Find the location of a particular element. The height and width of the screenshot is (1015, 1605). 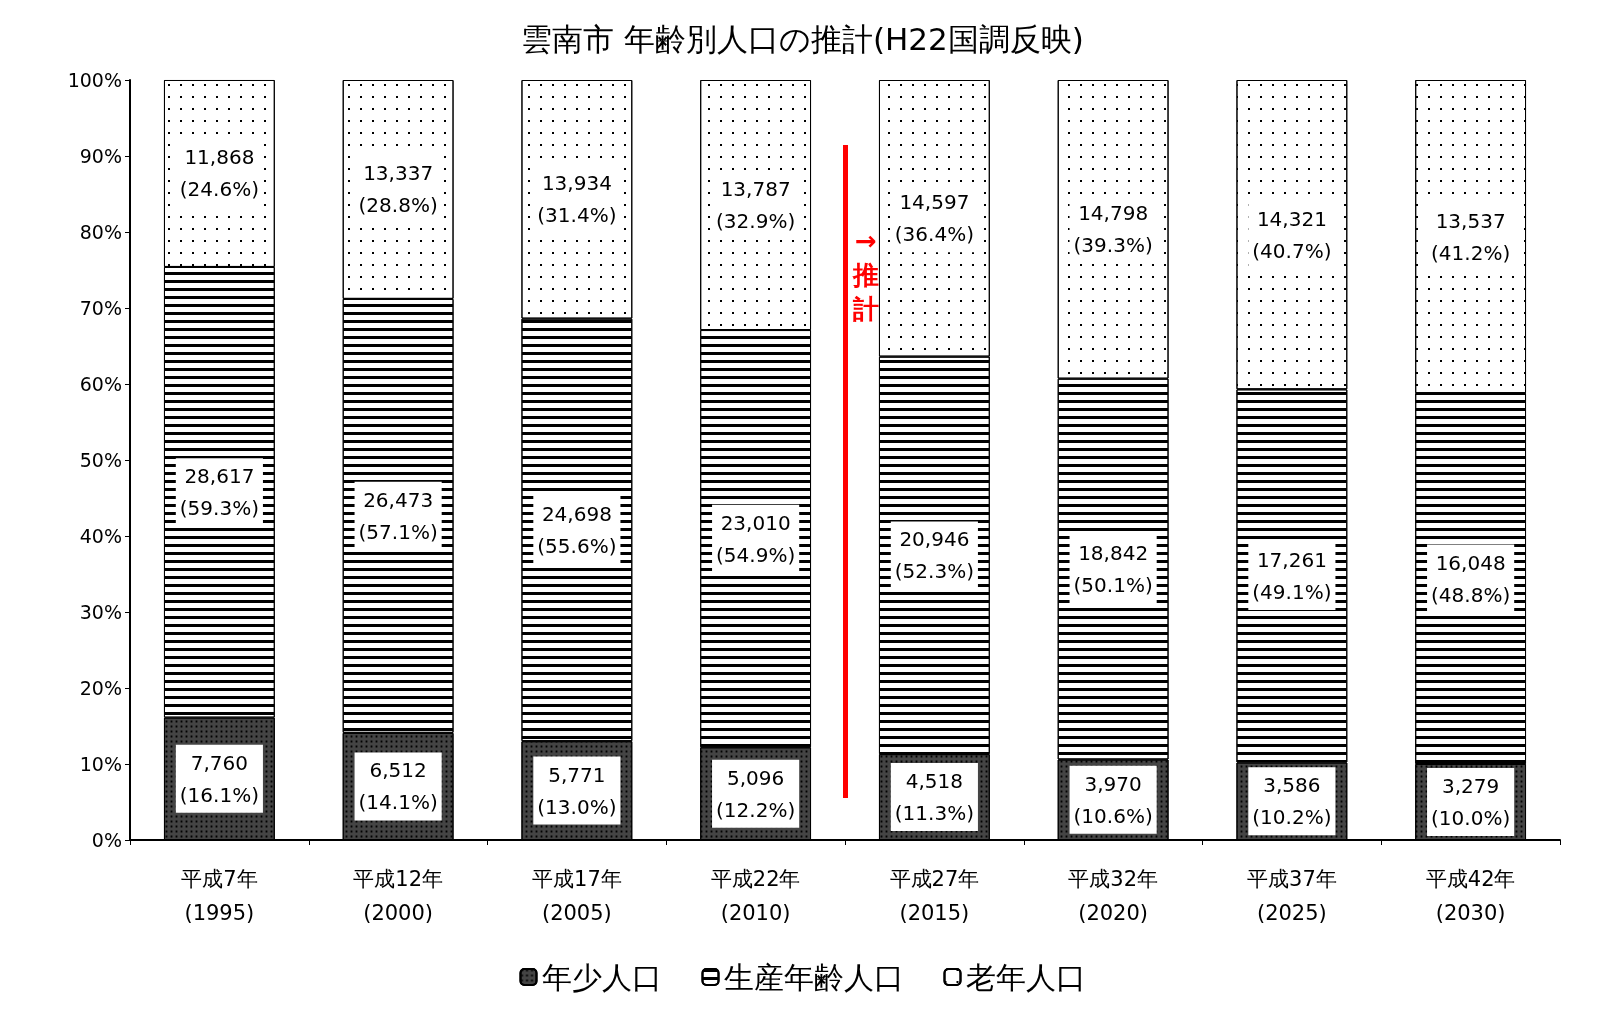

data-label: 3,279 (10.0%) is located at coordinates (1471, 802).